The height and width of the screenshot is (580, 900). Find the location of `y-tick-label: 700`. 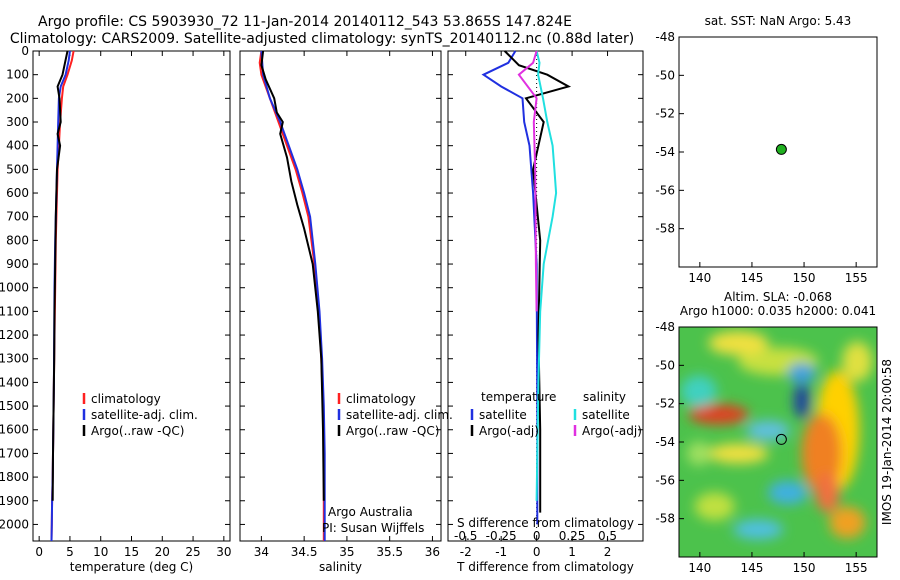

y-tick-label: 700 is located at coordinates (17, 217).